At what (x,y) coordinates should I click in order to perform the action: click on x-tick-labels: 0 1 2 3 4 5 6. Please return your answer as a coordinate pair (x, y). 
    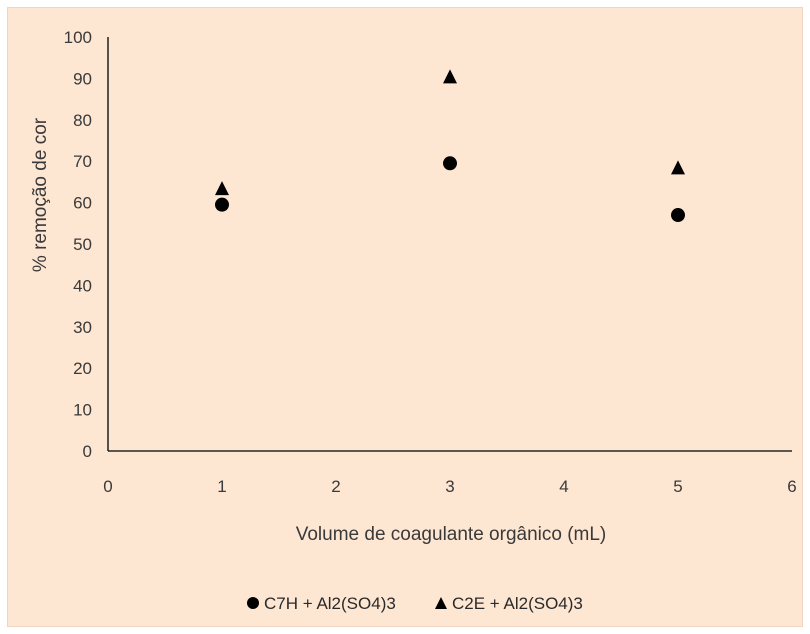
    Looking at the image, I should click on (449, 486).